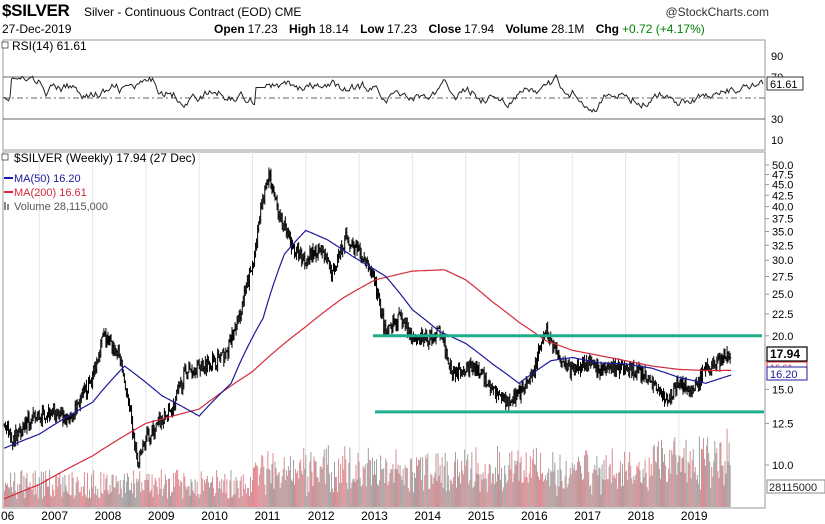 This screenshot has width=825, height=524. Describe the element at coordinates (262, 29) in the screenshot. I see `open-value: 17.23` at that location.